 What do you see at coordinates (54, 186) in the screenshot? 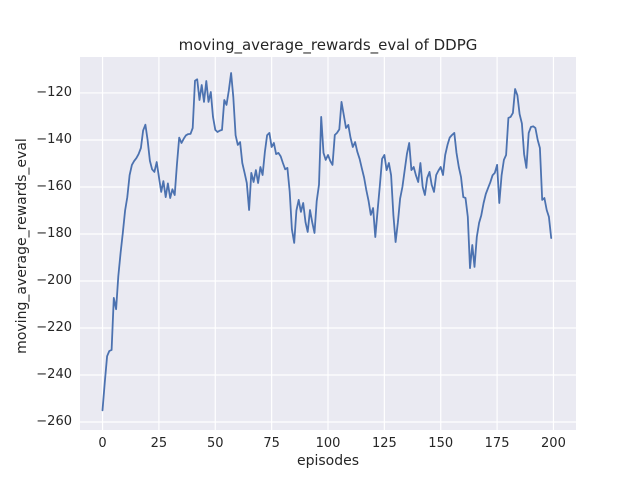
I see `y-tick-label: −160` at bounding box center [54, 186].